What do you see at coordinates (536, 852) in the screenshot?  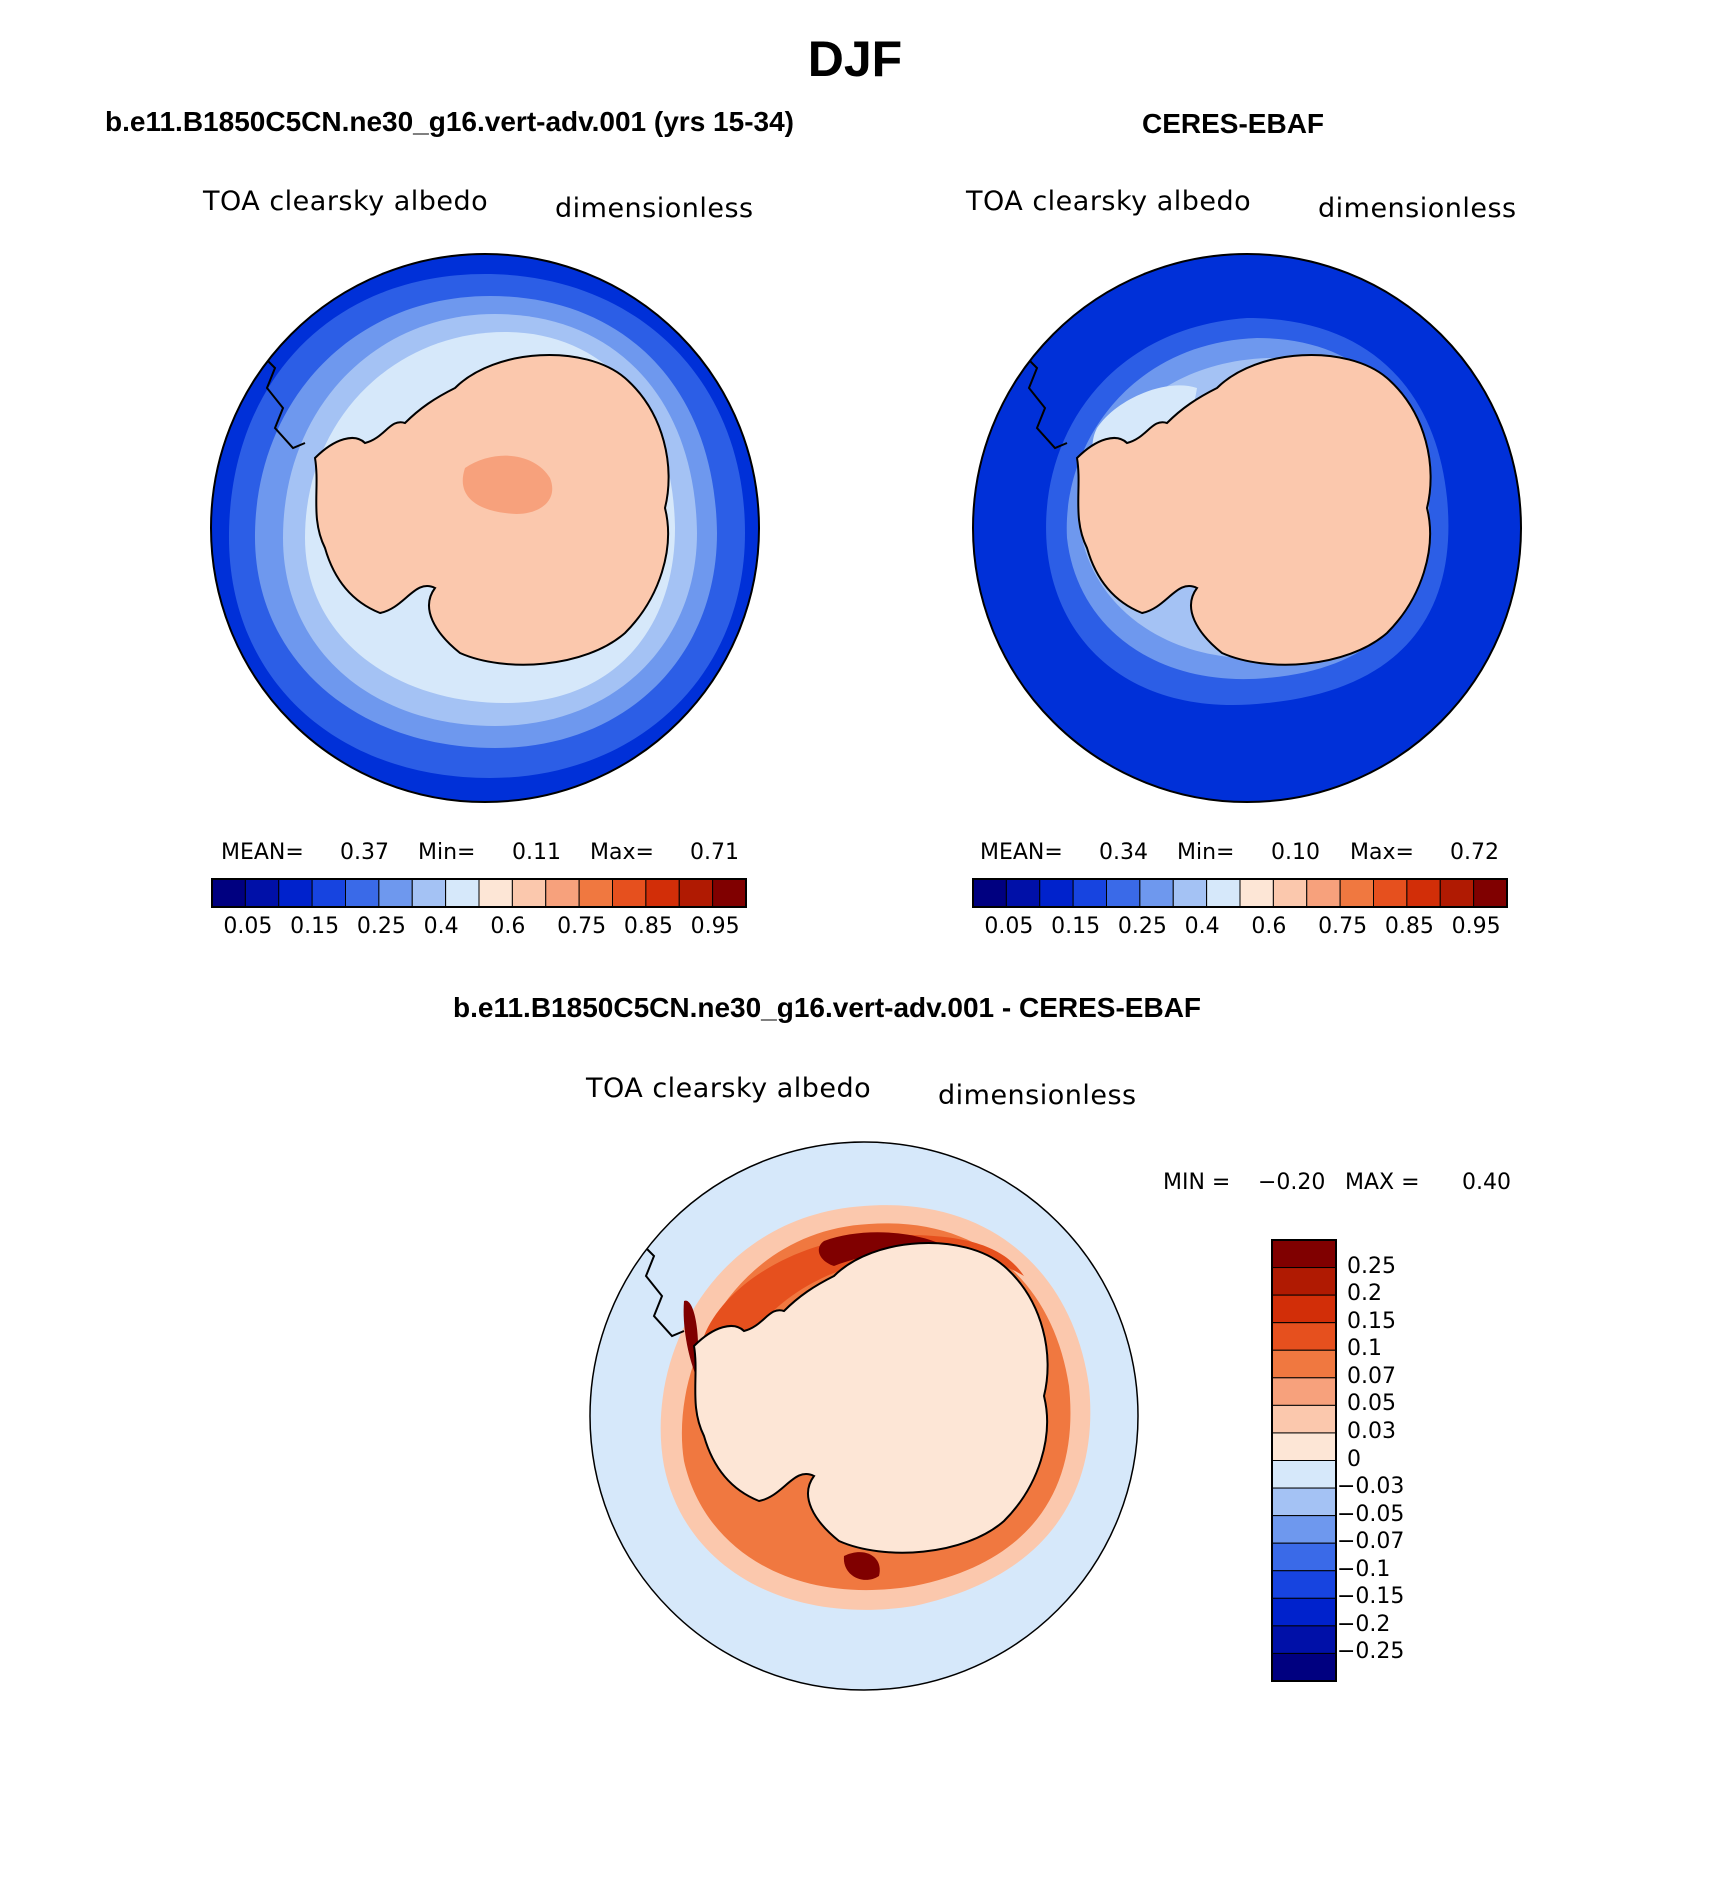 I see `model-min-value: 0.11` at bounding box center [536, 852].